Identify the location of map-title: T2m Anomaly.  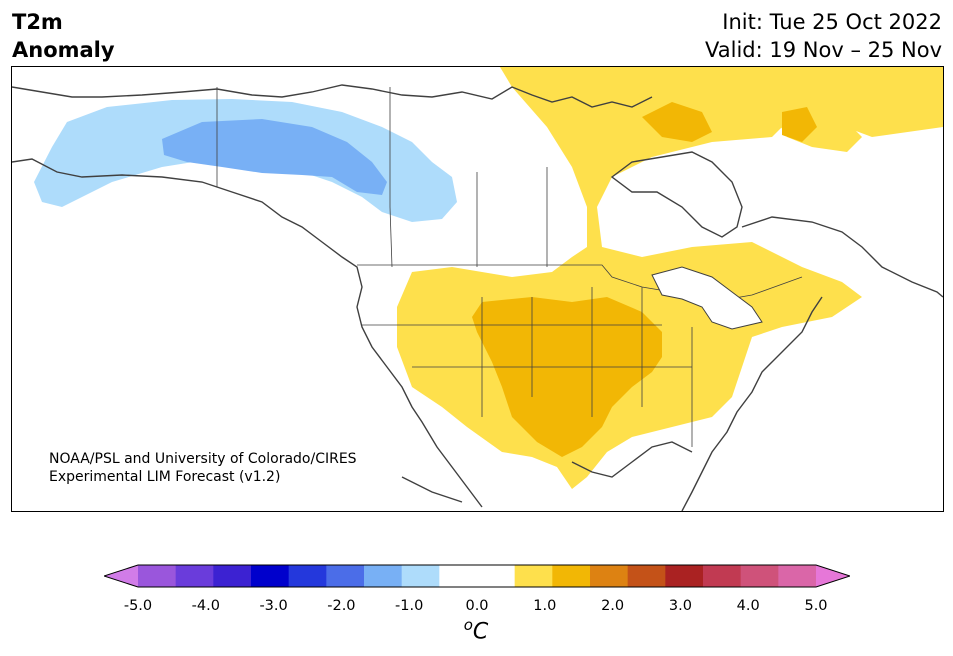
(63, 36).